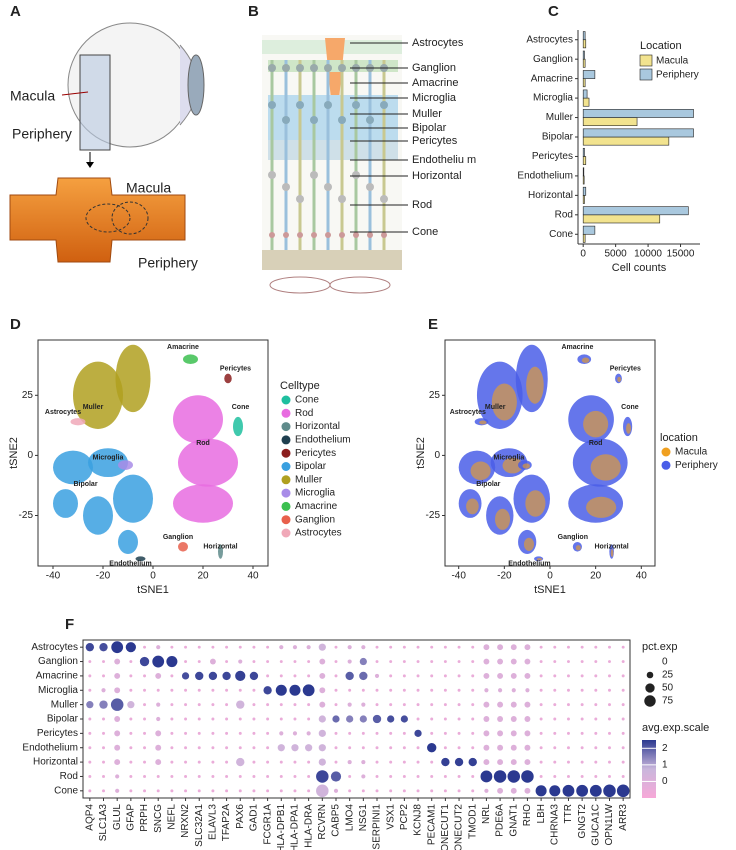 The image size is (736, 850). What do you see at coordinates (488, 484) in the screenshot?
I see `cluster-label: Bipolar` at bounding box center [488, 484].